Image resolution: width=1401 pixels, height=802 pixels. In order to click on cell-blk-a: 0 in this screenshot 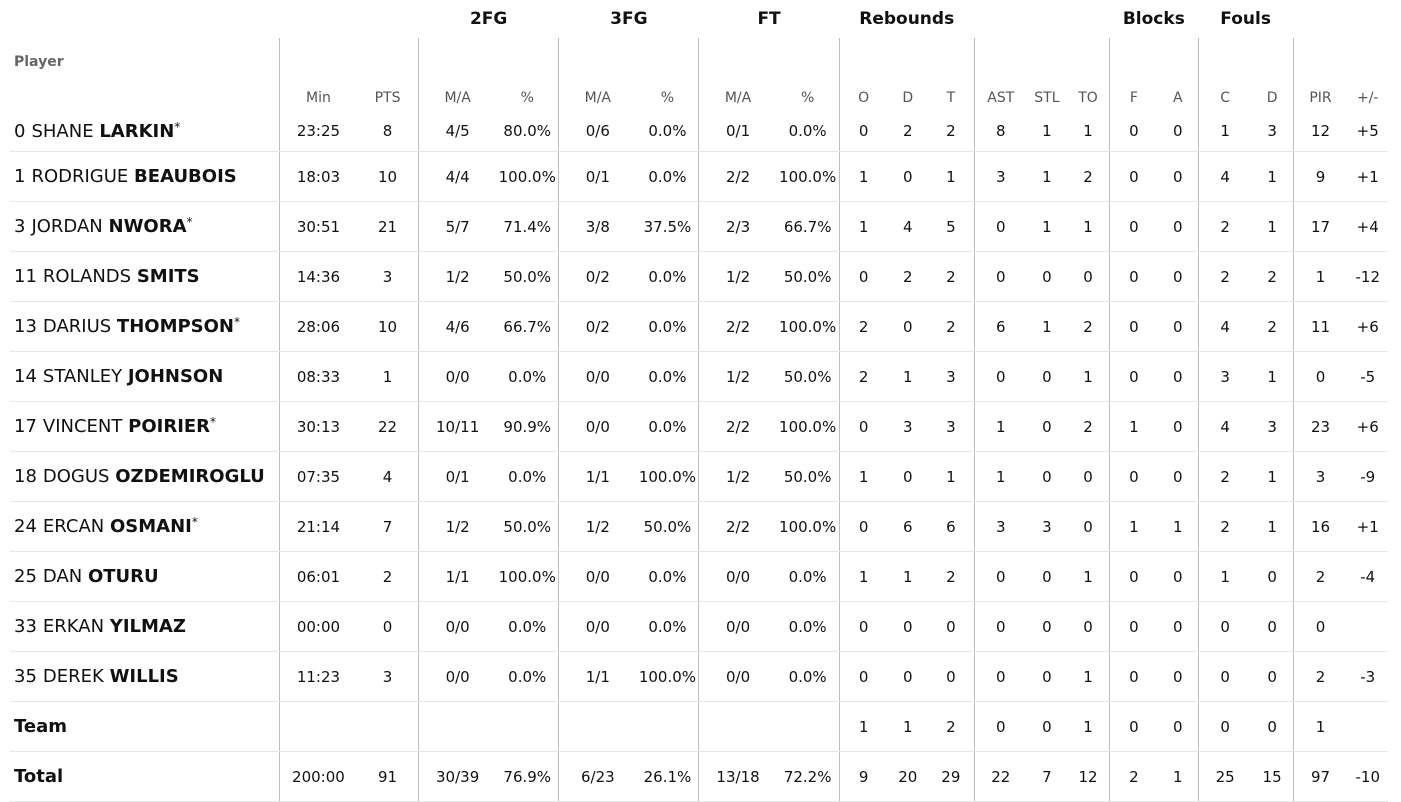, I will do `click(1178, 676)`.